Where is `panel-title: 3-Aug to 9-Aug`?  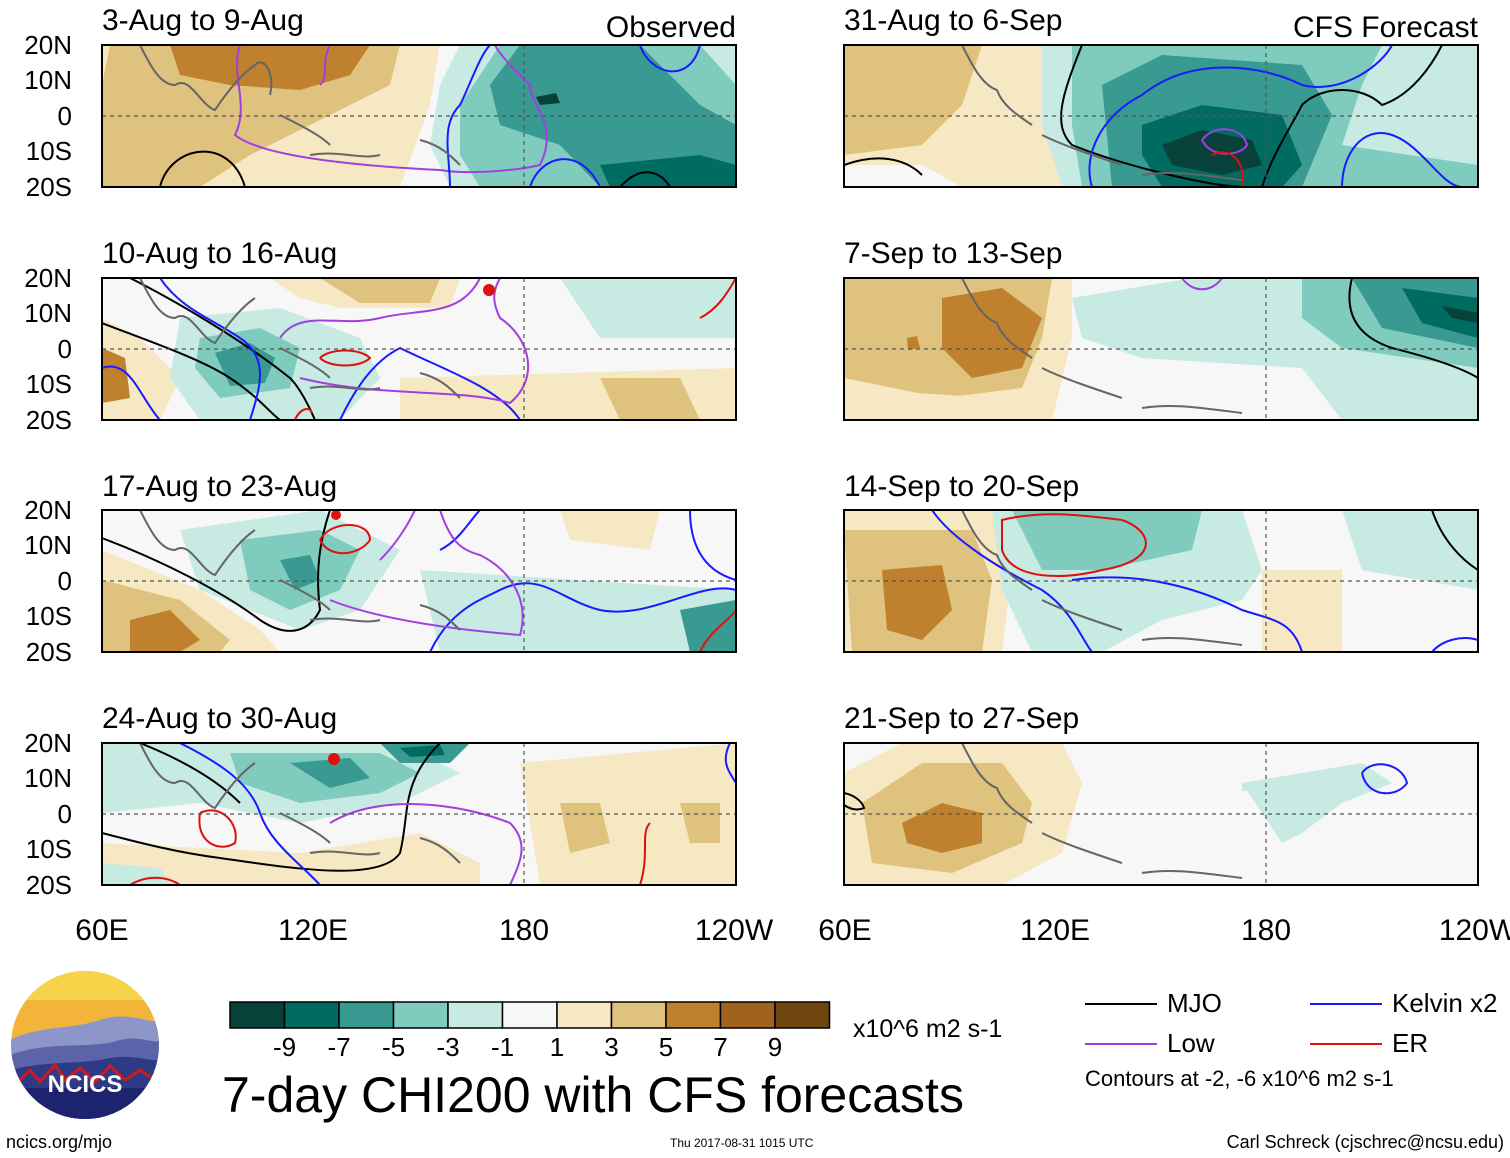 panel-title: 3-Aug to 9-Aug is located at coordinates (203, 20).